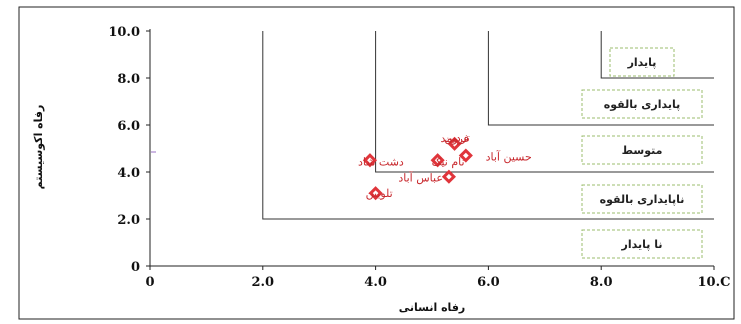 The height and width of the screenshot is (324, 741). Describe the element at coordinates (129, 150) in the screenshot. I see `y-tick-layer: 0 2.0 4.0 6.0 8.0 10.0` at that location.